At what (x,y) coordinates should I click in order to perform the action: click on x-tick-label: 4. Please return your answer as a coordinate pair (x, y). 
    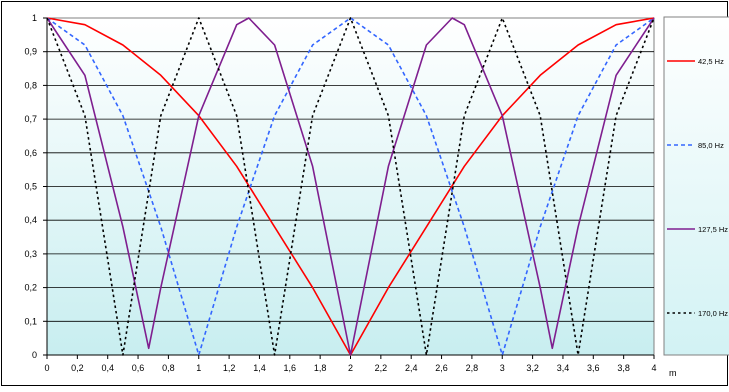
    Looking at the image, I should click on (653, 368).